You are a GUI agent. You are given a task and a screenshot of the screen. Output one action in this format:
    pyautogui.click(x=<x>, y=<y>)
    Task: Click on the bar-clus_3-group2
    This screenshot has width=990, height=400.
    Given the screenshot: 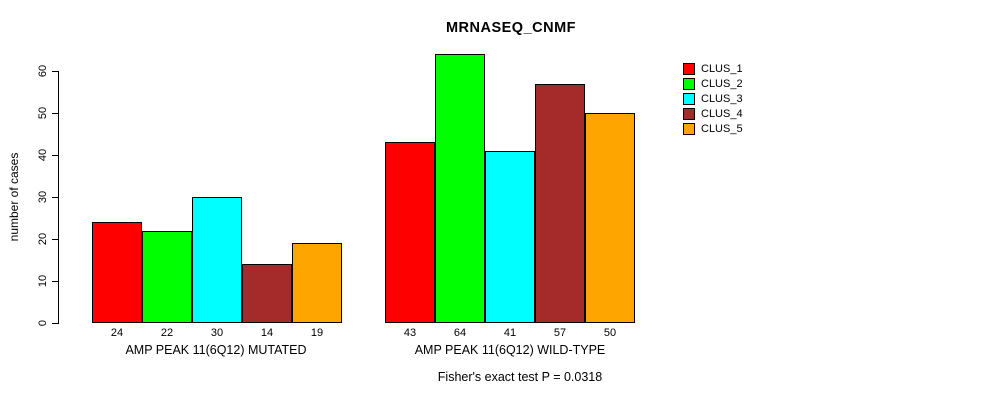 What is the action you would take?
    pyautogui.click(x=510, y=237)
    